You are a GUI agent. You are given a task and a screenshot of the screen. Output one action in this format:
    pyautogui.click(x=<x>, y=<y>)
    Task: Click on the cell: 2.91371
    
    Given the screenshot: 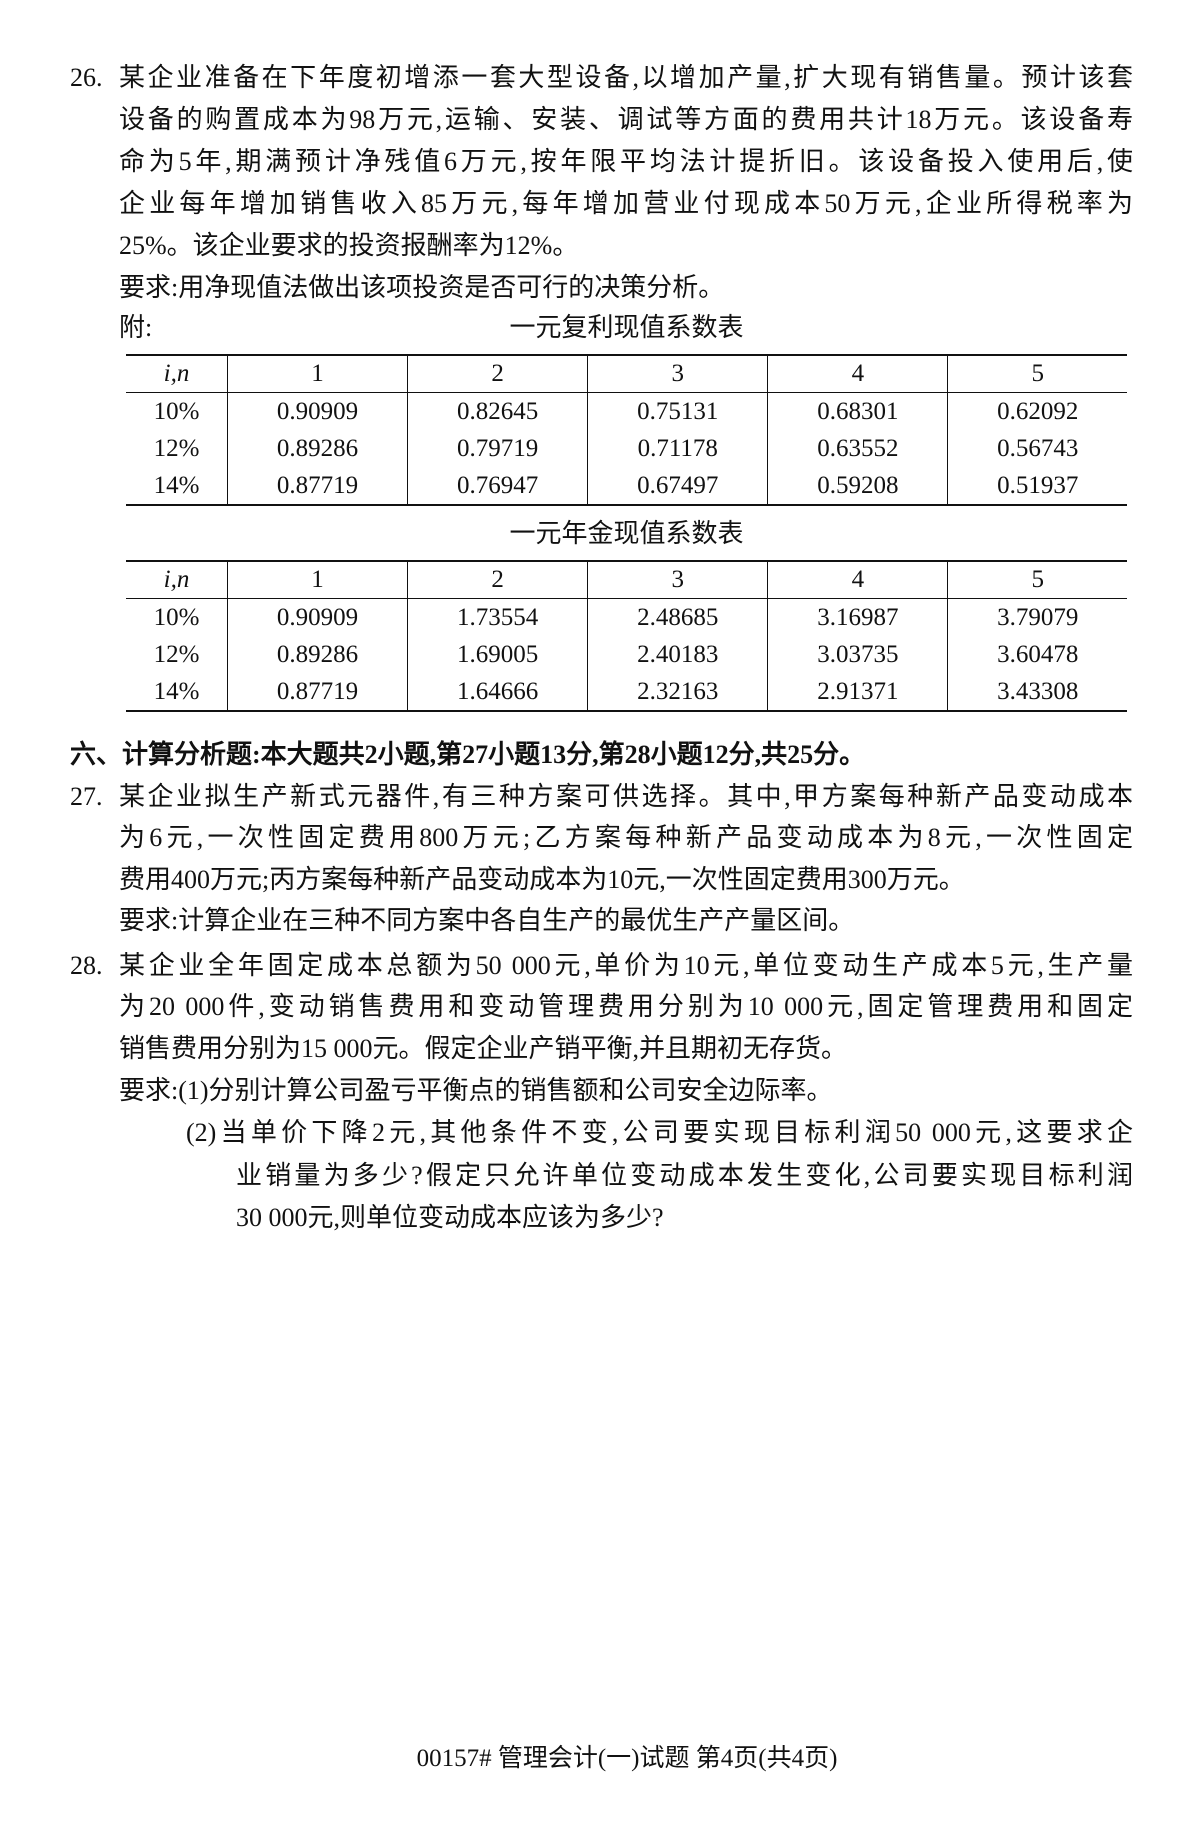 What is the action you would take?
    pyautogui.click(x=857, y=692)
    